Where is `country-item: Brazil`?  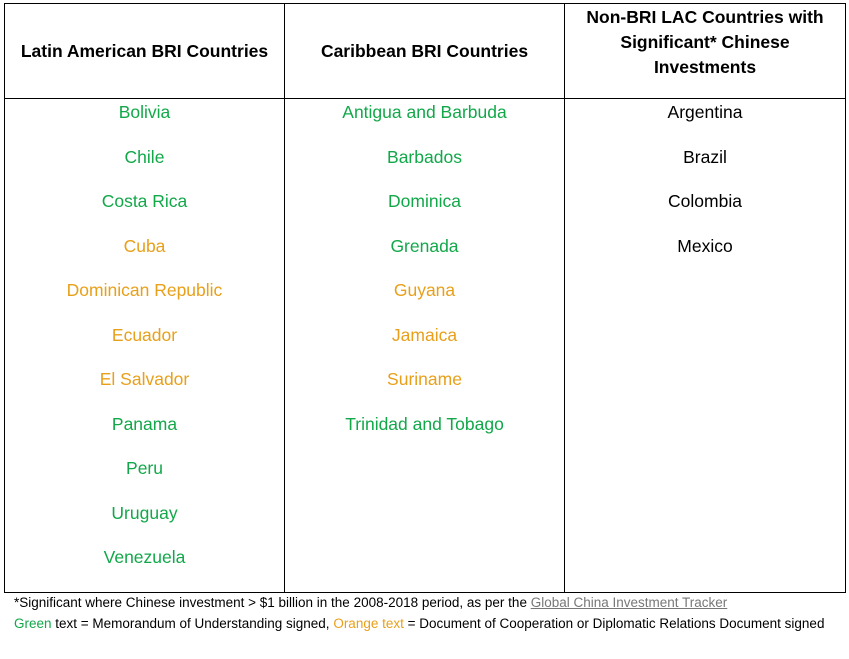
country-item: Brazil is located at coordinates (705, 156).